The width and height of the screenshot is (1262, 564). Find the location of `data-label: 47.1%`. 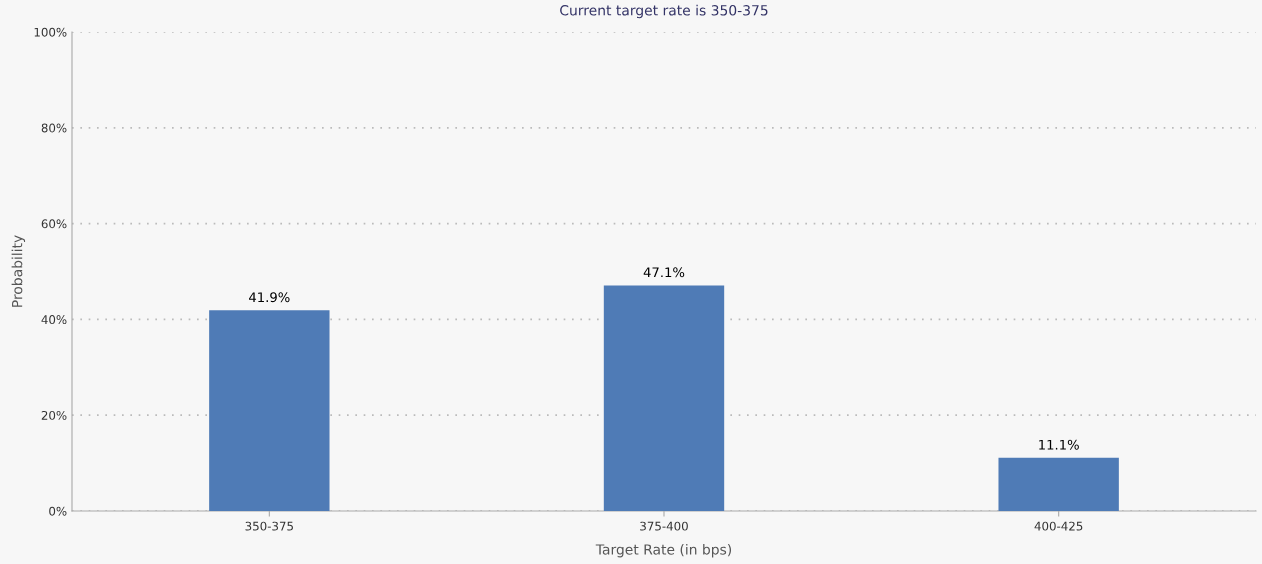

data-label: 47.1% is located at coordinates (664, 272).